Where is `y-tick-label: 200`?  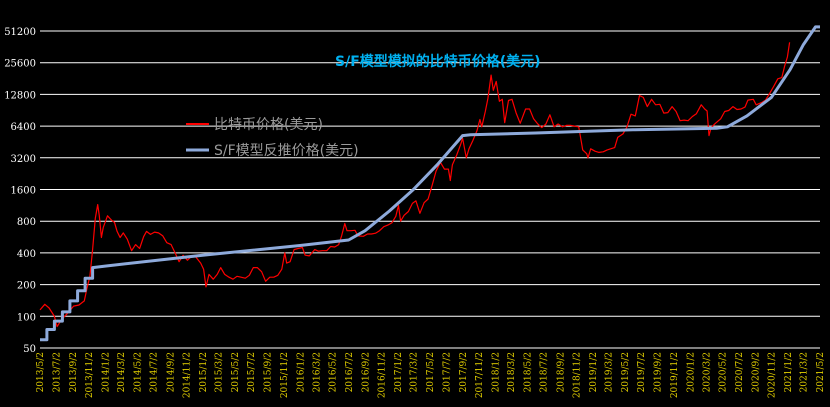 y-tick-label: 200 is located at coordinates (26, 286).